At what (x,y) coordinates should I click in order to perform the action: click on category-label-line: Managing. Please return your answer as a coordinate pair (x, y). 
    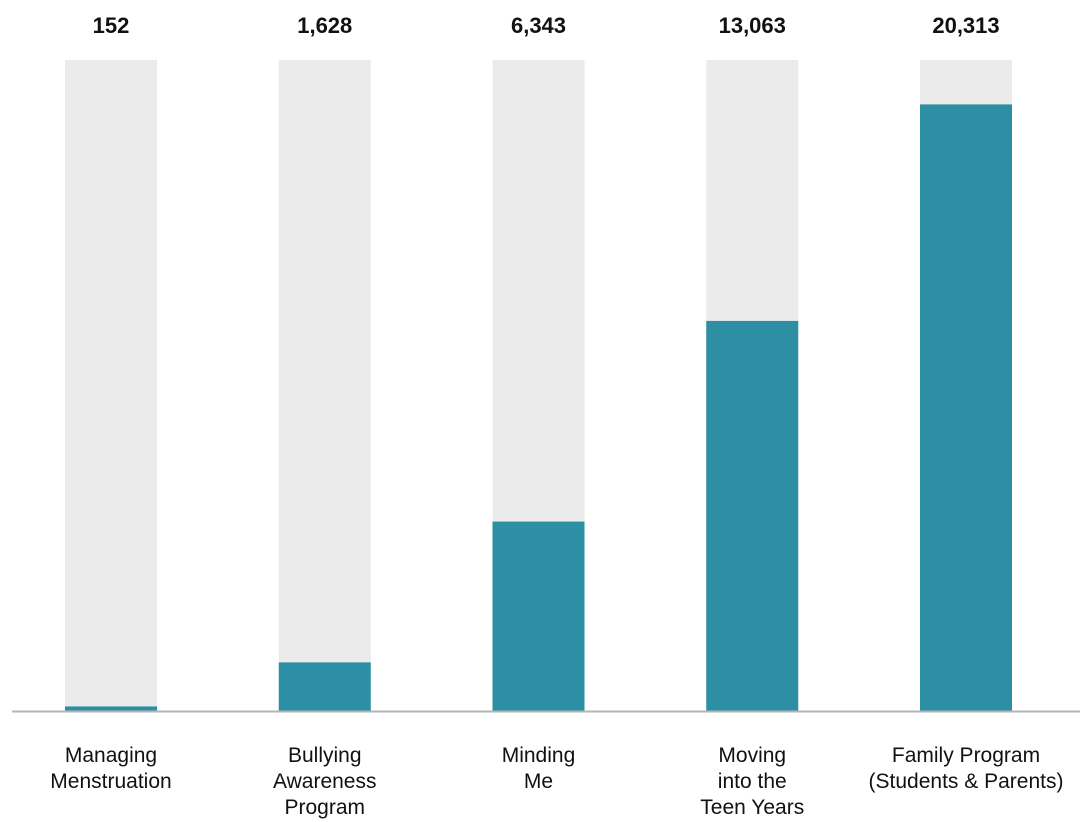
    Looking at the image, I should click on (111, 755).